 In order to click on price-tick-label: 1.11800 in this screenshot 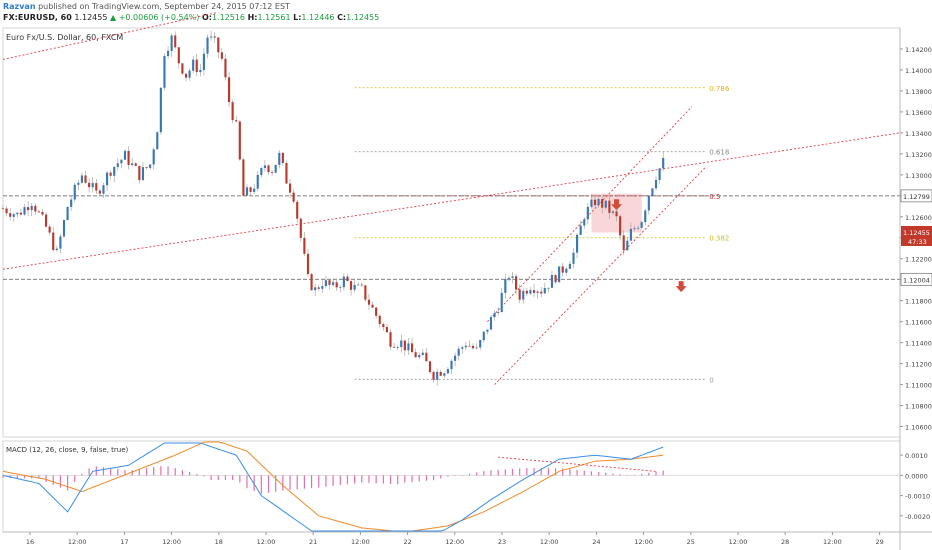, I will do `click(918, 302)`.